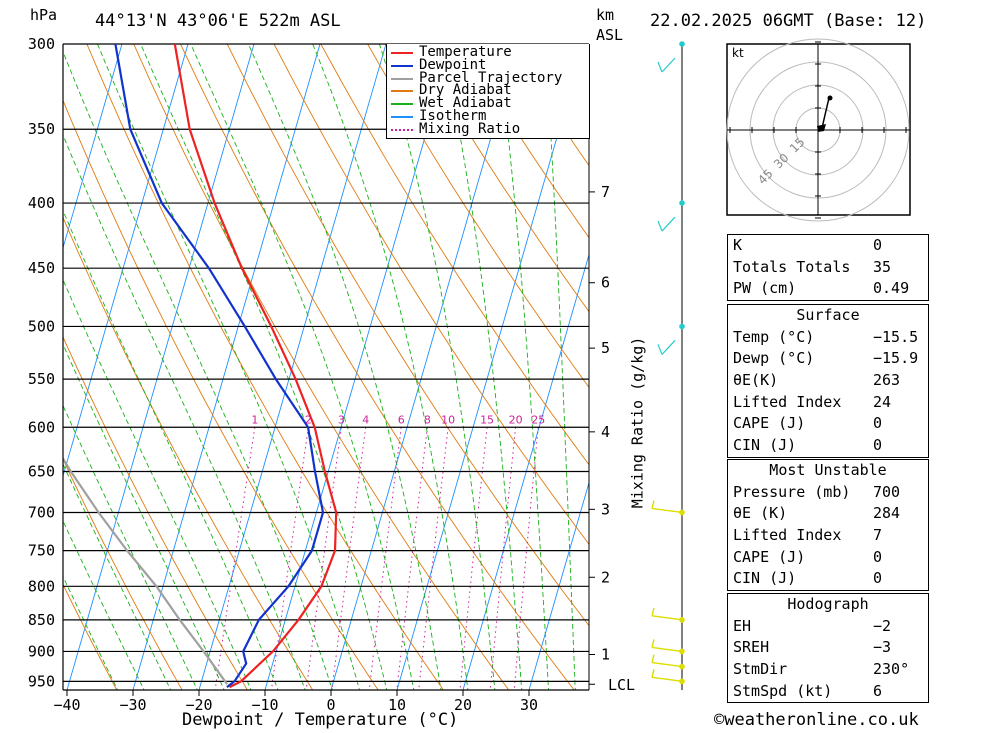 Image resolution: width=1000 pixels, height=733 pixels. I want to click on pressure-tick-label: 800, so click(41, 586).